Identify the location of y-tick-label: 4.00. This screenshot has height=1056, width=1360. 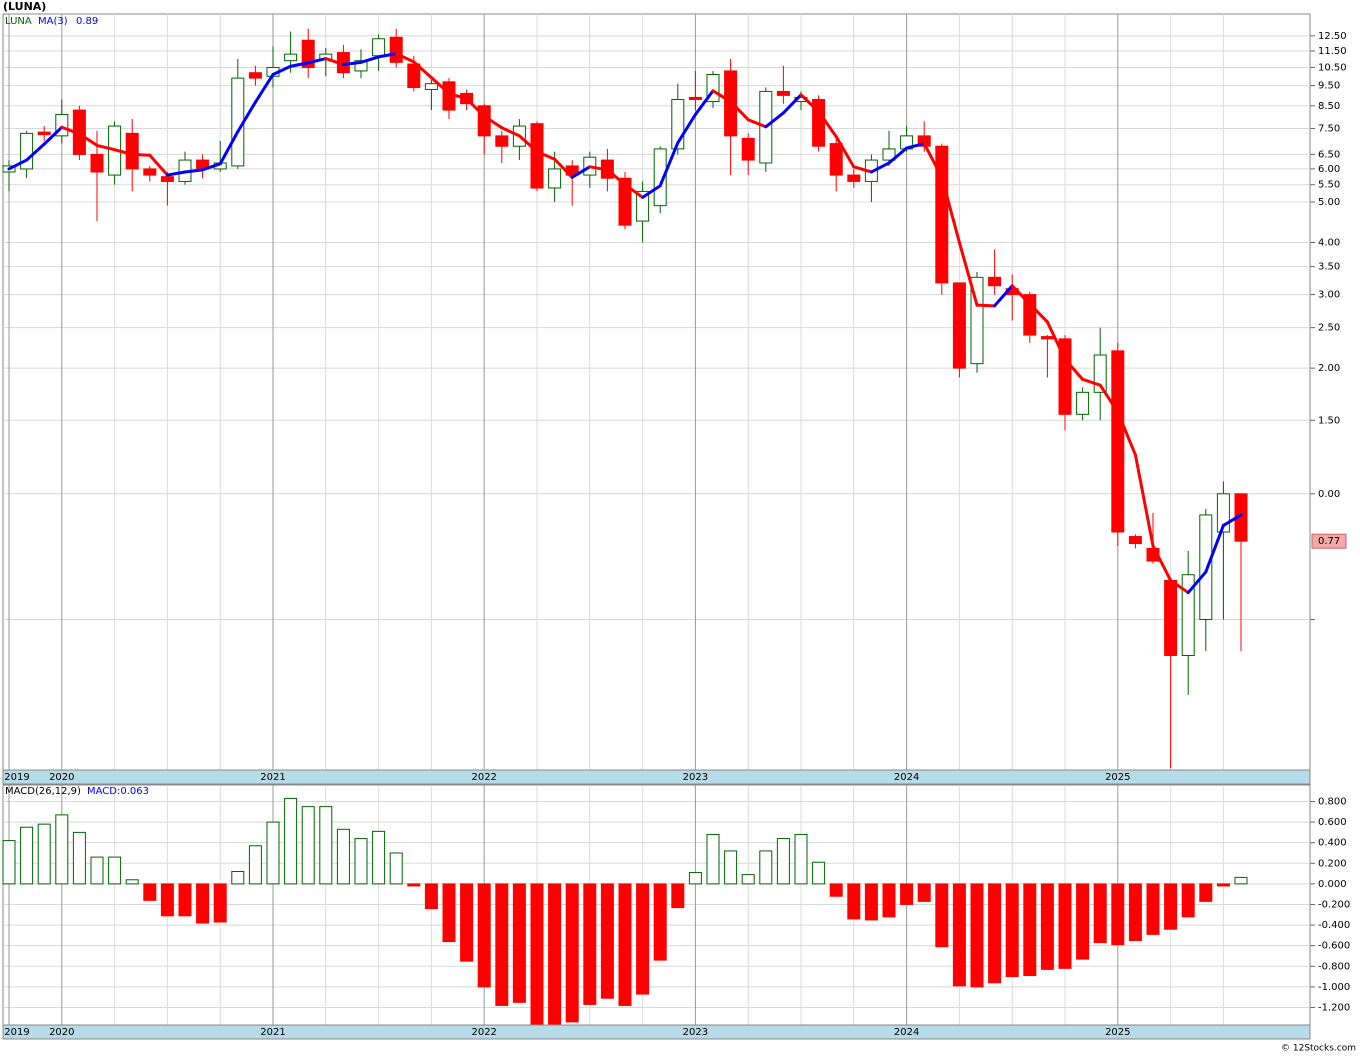
(1329, 242).